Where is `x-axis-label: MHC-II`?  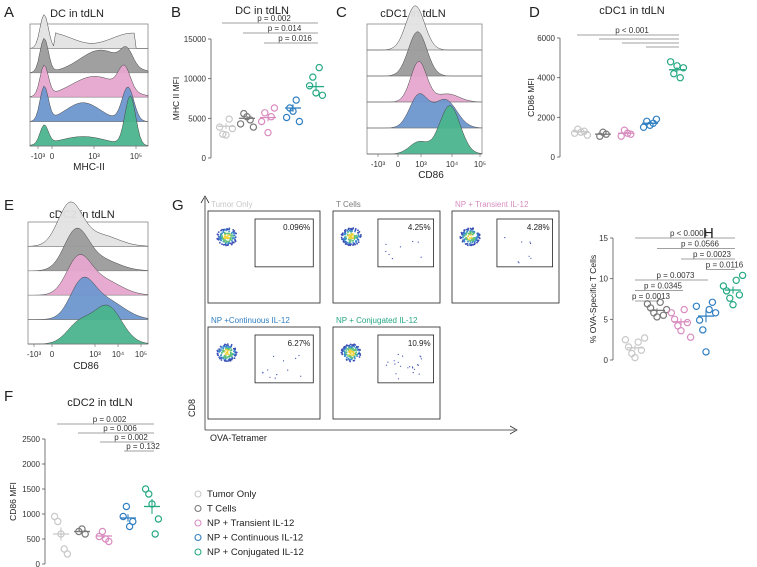 x-axis-label: MHC-II is located at coordinates (89, 167).